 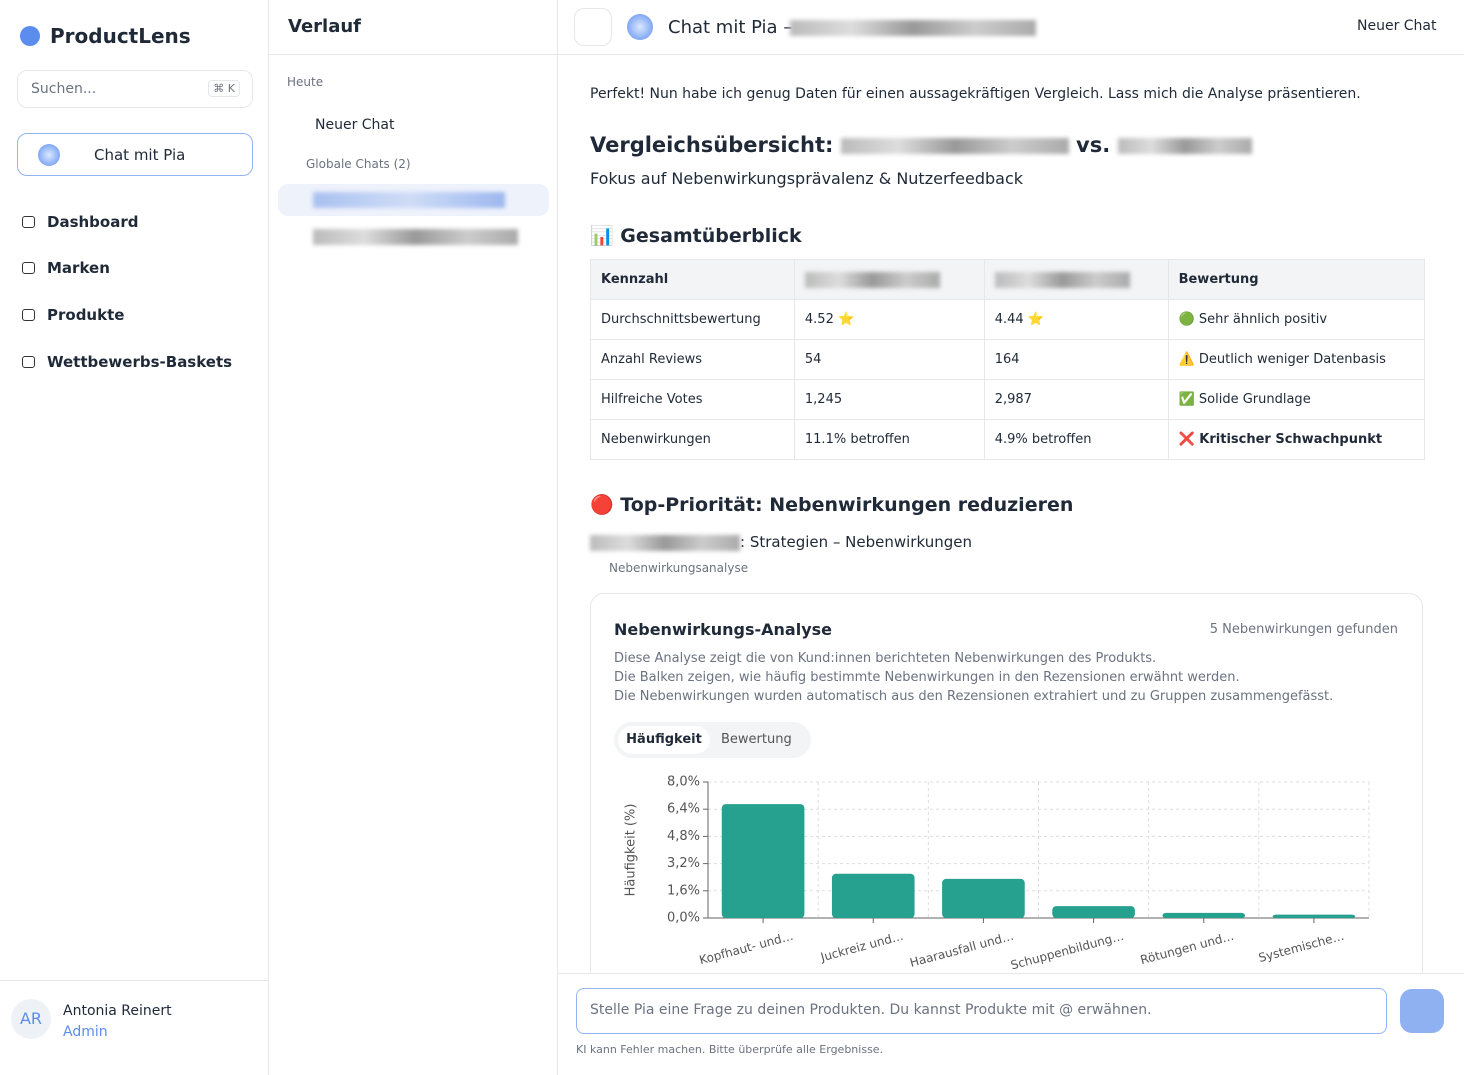 I want to click on card-count: 5 Nebenwirkungen gefunden, so click(x=1303, y=629).